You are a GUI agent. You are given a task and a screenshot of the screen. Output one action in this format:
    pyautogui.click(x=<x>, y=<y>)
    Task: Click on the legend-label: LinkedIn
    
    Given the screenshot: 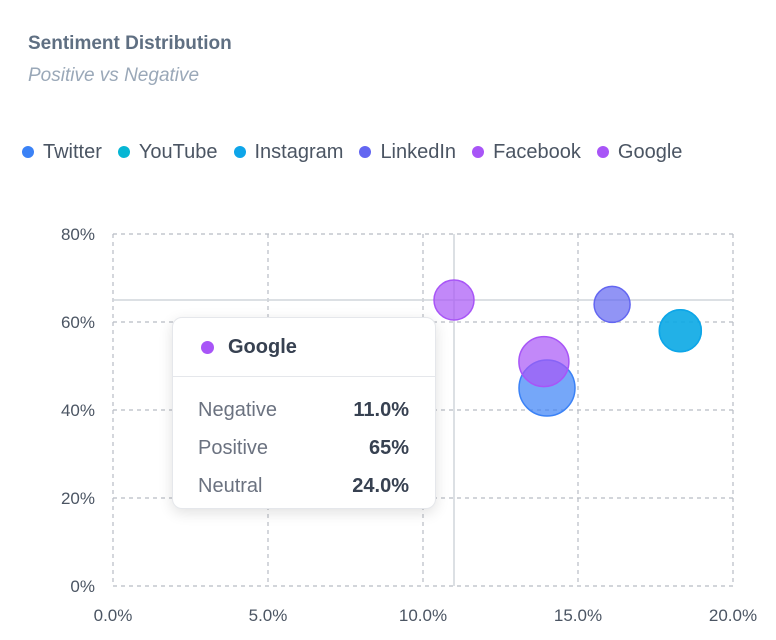 What is the action you would take?
    pyautogui.click(x=418, y=151)
    